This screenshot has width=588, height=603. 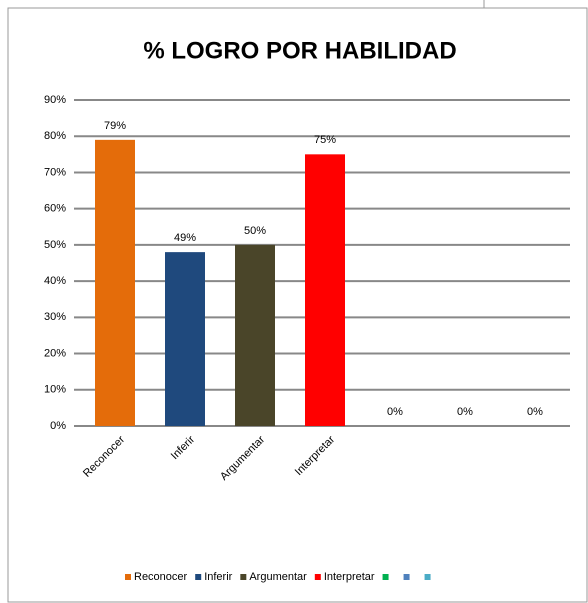 What do you see at coordinates (55, 136) in the screenshot?
I see `y-tick-label: 80%` at bounding box center [55, 136].